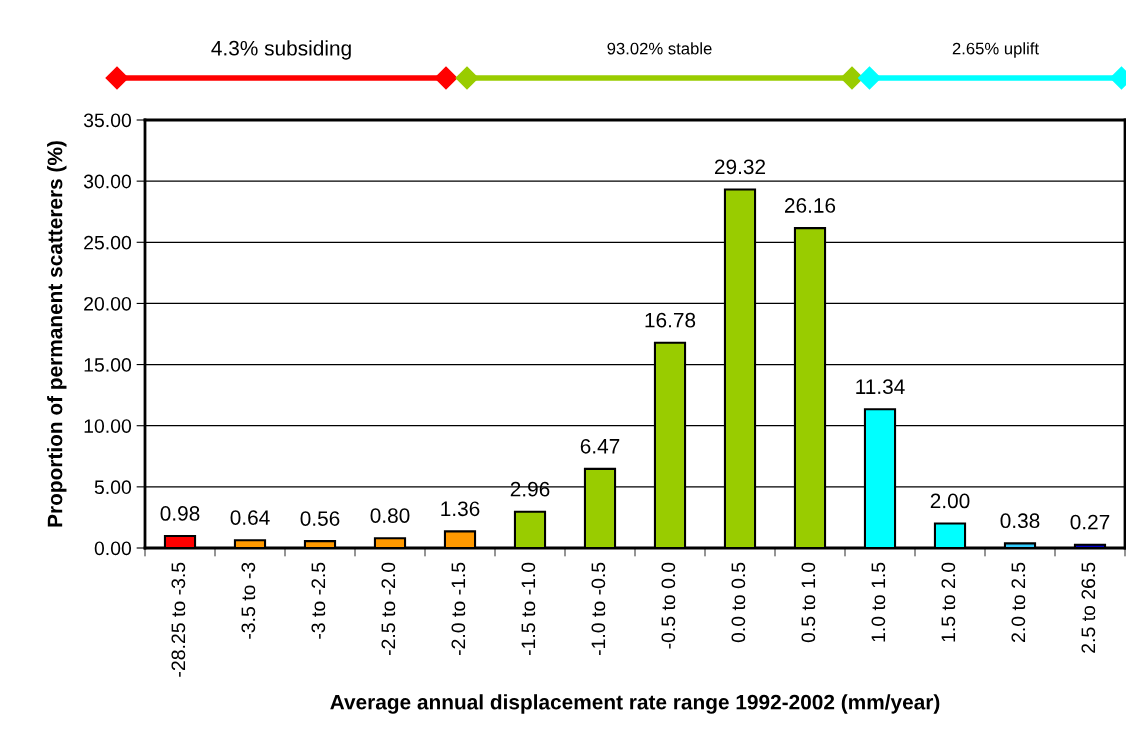  I want to click on y-tick-label: 0.00, so click(113, 548).